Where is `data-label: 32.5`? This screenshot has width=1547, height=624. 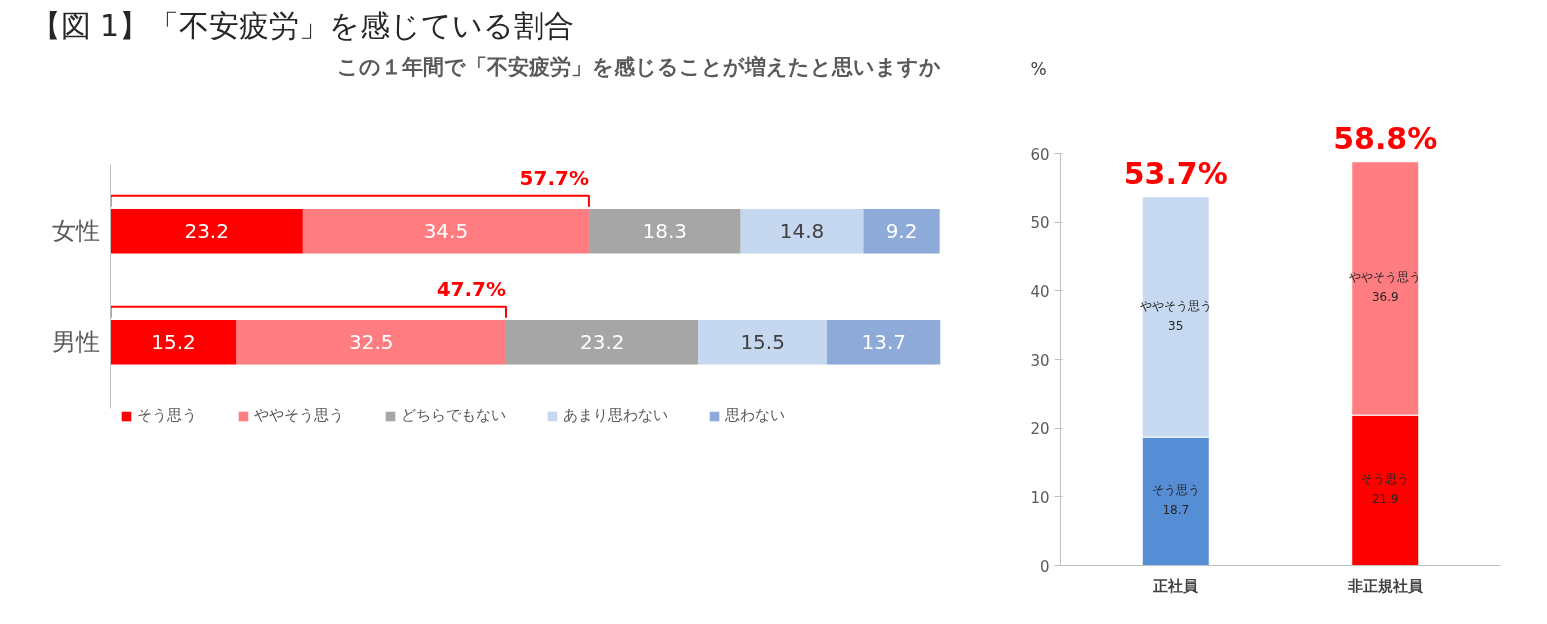
data-label: 32.5 is located at coordinates (371, 342).